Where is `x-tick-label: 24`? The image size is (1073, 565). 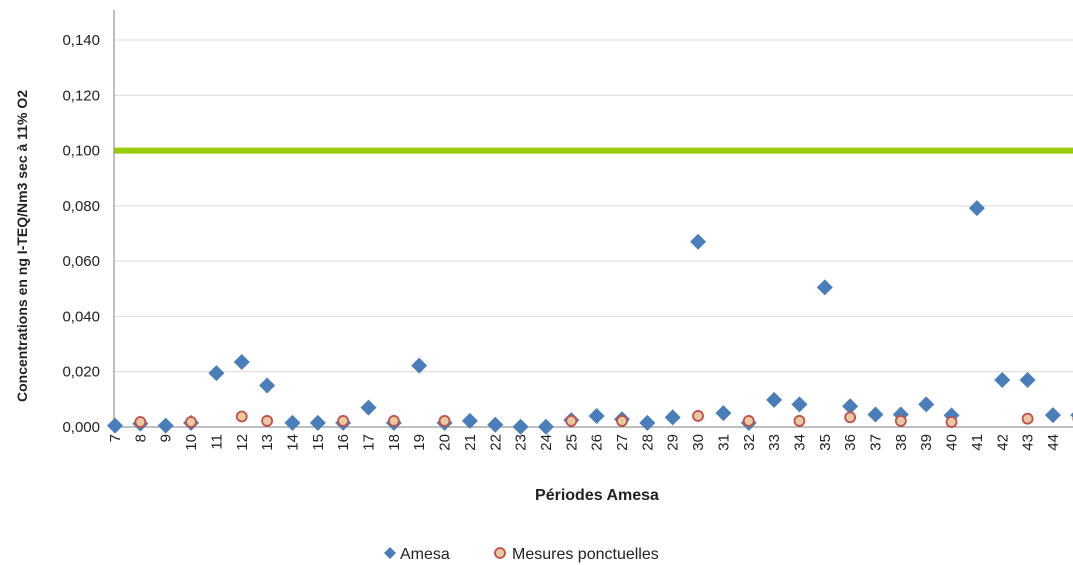
x-tick-label: 24 is located at coordinates (546, 442).